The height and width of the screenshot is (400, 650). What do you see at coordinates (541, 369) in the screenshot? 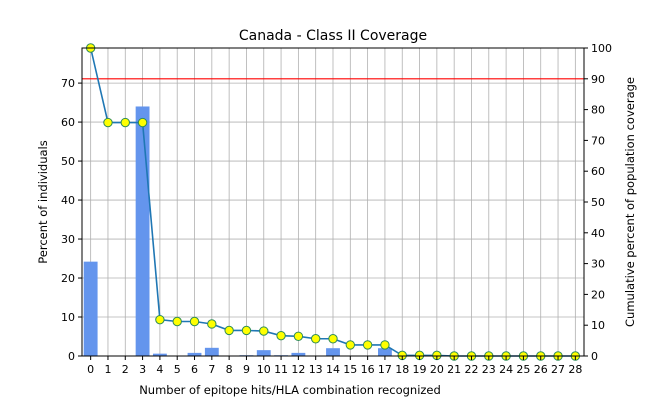
I see `x-tick-label: 26` at bounding box center [541, 369].